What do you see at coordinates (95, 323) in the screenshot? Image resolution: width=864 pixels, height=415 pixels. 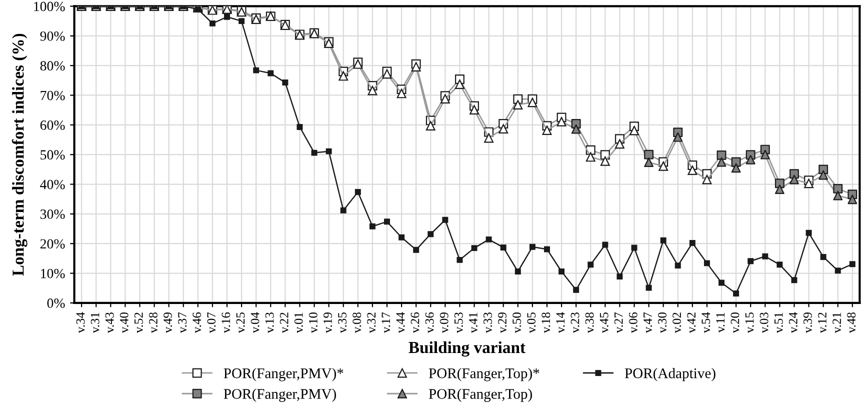 I see `x-tick-label: v.31` at bounding box center [95, 323].